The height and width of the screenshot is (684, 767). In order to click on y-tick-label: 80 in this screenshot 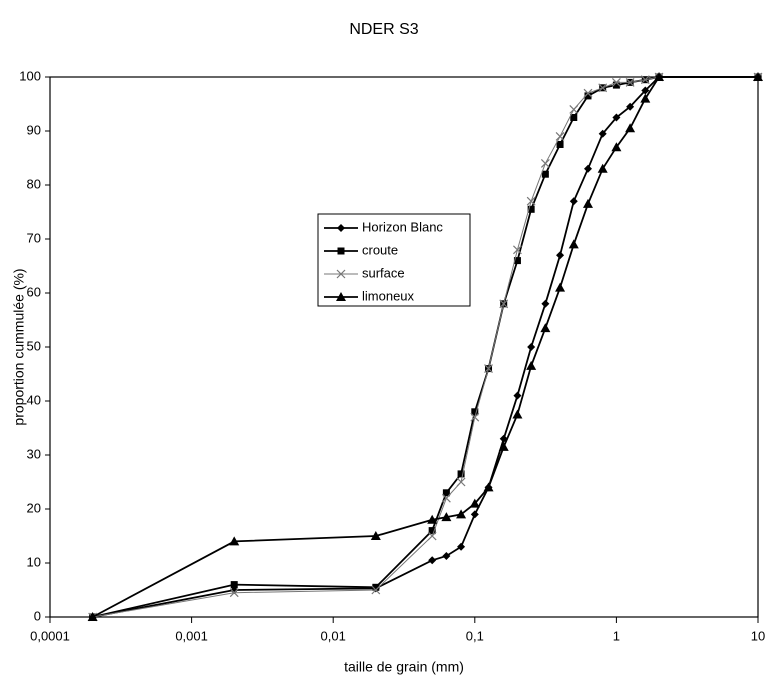, I will do `click(34, 183)`.